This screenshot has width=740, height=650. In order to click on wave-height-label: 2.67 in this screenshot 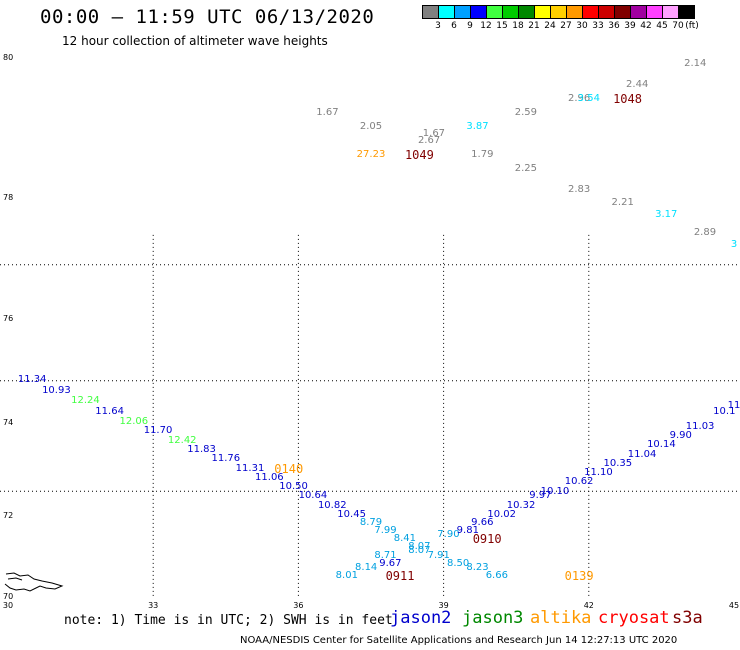, I will do `click(429, 140)`.